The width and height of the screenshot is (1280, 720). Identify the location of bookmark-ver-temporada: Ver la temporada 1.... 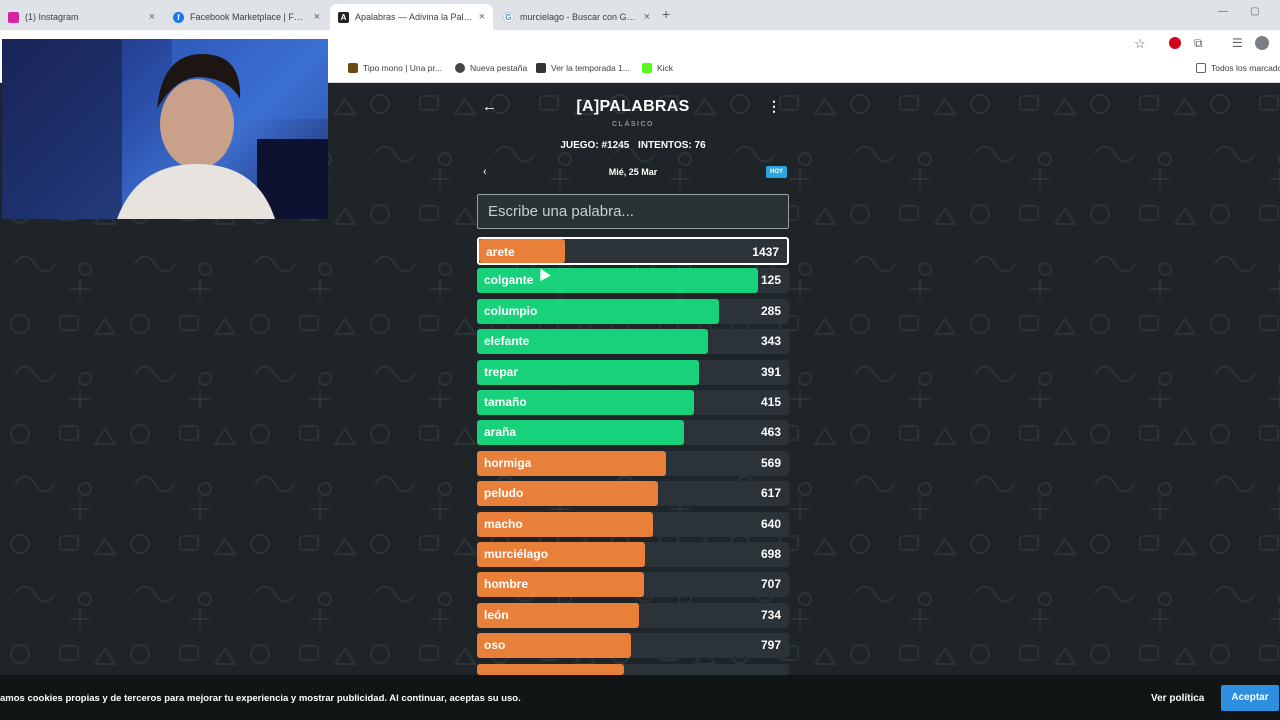
(583, 68).